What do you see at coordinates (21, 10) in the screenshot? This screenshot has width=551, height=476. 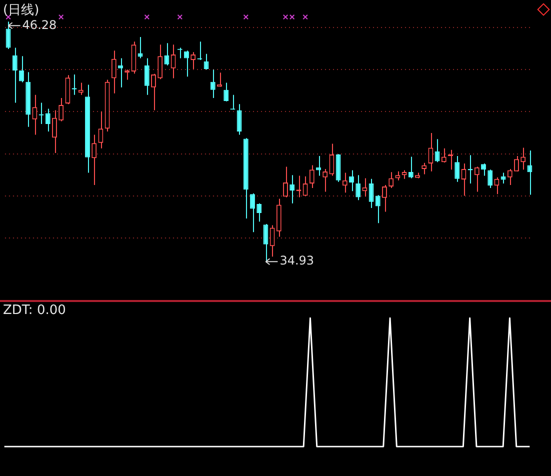 I see `chart-title: (日线)` at bounding box center [21, 10].